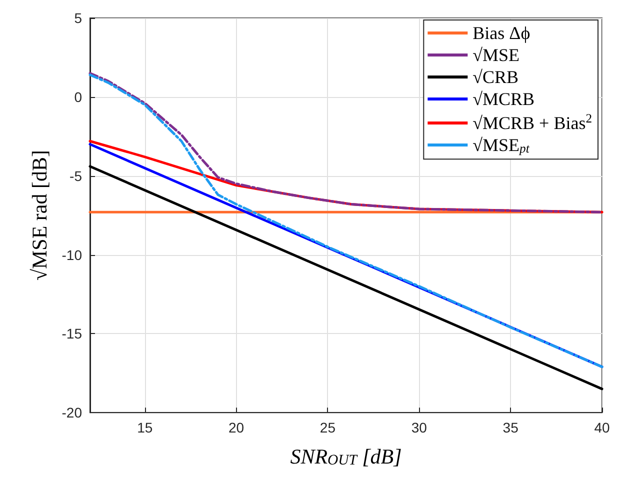 This screenshot has height=481, width=634. What do you see at coordinates (346, 456) in the screenshot?
I see `x-axis-title: SNROUT [dB]` at bounding box center [346, 456].